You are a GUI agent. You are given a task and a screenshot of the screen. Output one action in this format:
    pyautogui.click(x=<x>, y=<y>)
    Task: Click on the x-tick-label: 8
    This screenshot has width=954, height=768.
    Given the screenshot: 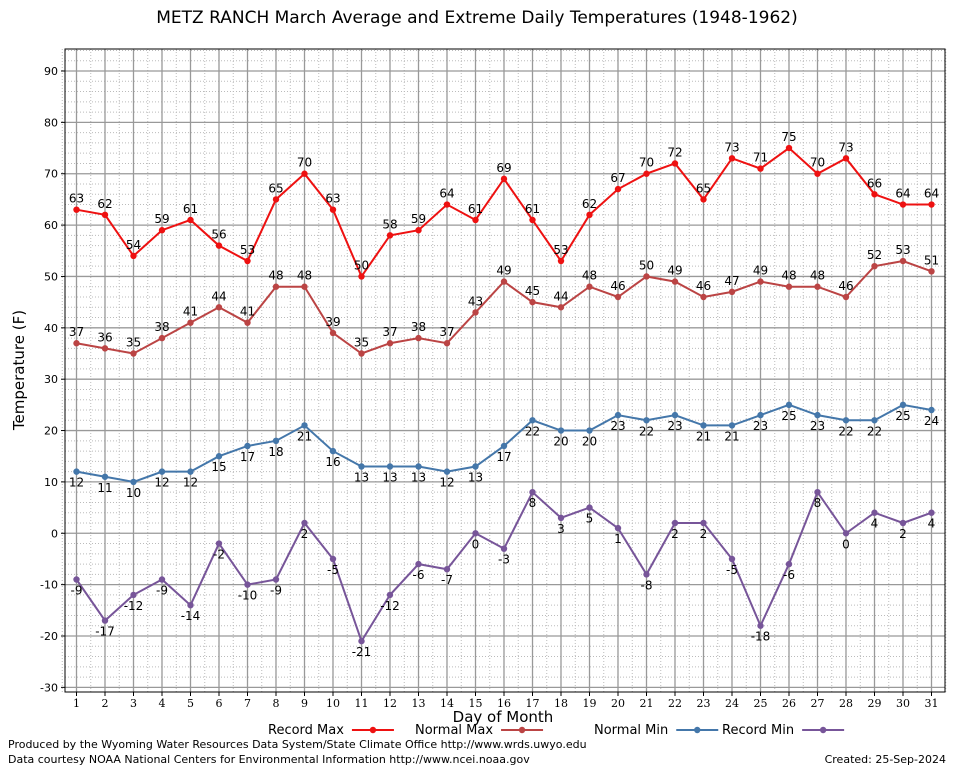 What is the action you would take?
    pyautogui.click(x=276, y=703)
    